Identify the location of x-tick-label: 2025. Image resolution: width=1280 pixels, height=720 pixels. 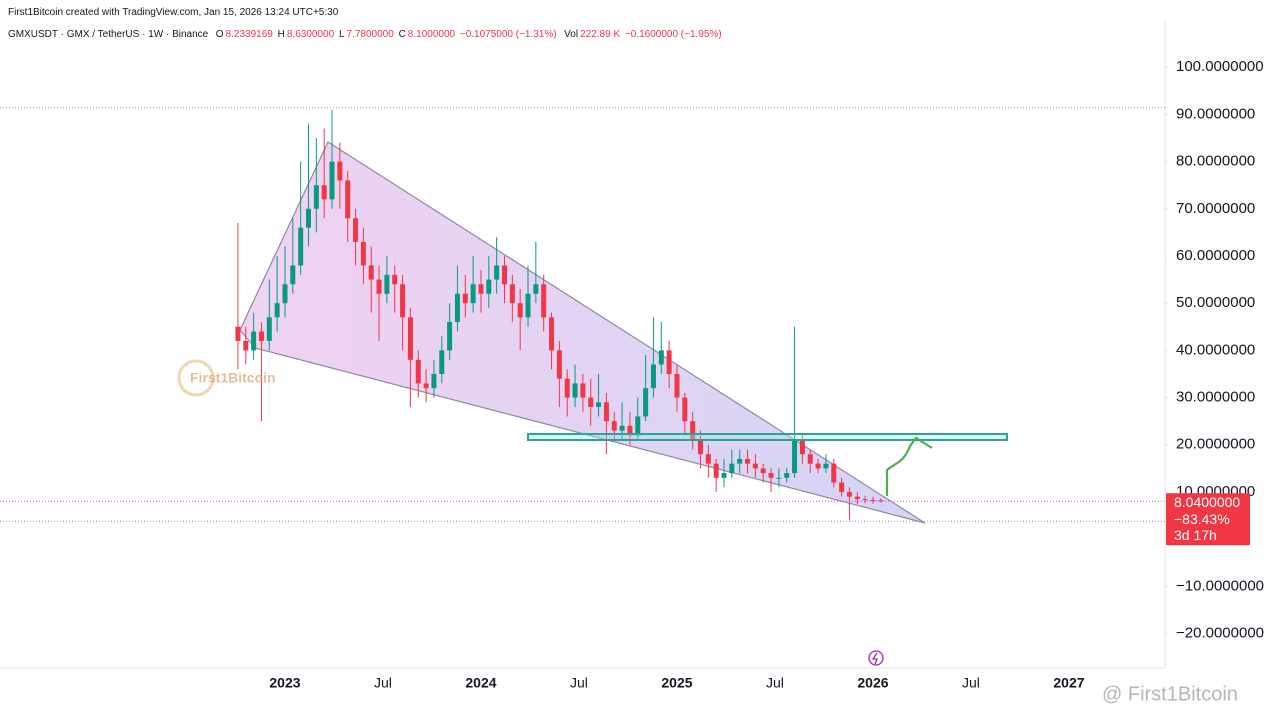
(676, 683).